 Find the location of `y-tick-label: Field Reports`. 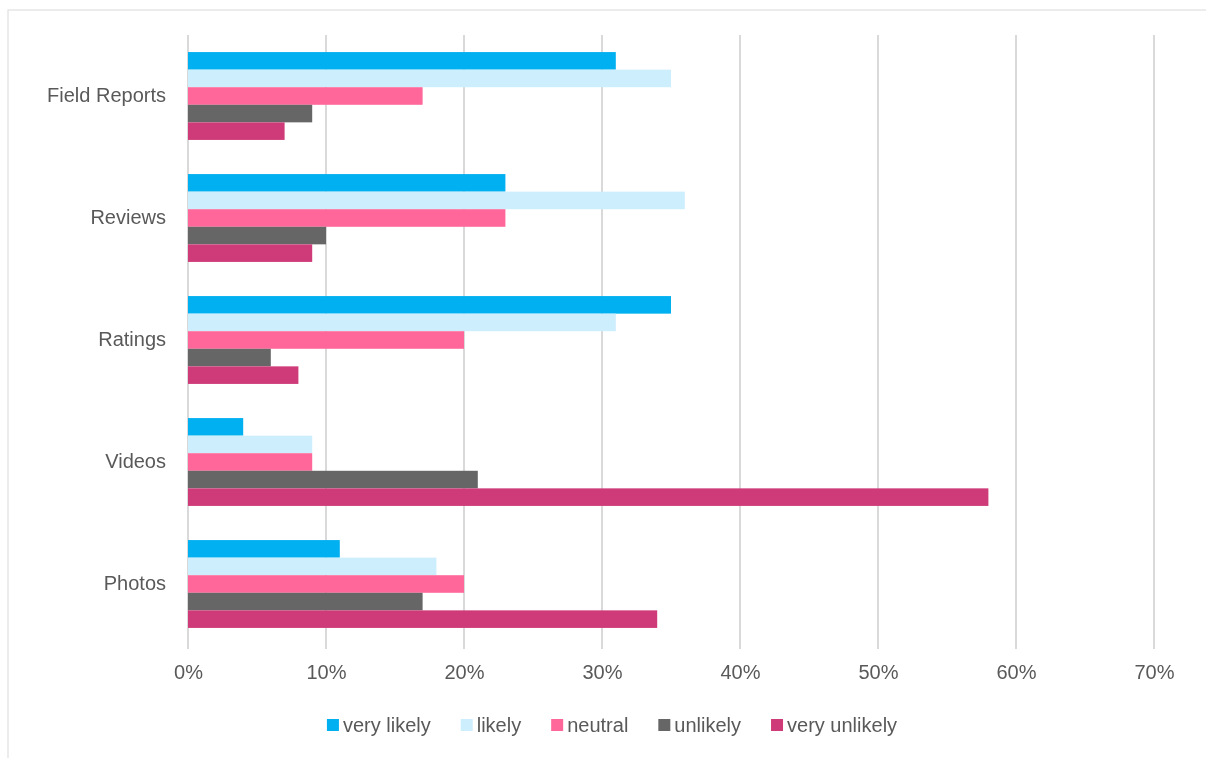

y-tick-label: Field Reports is located at coordinates (106, 95).